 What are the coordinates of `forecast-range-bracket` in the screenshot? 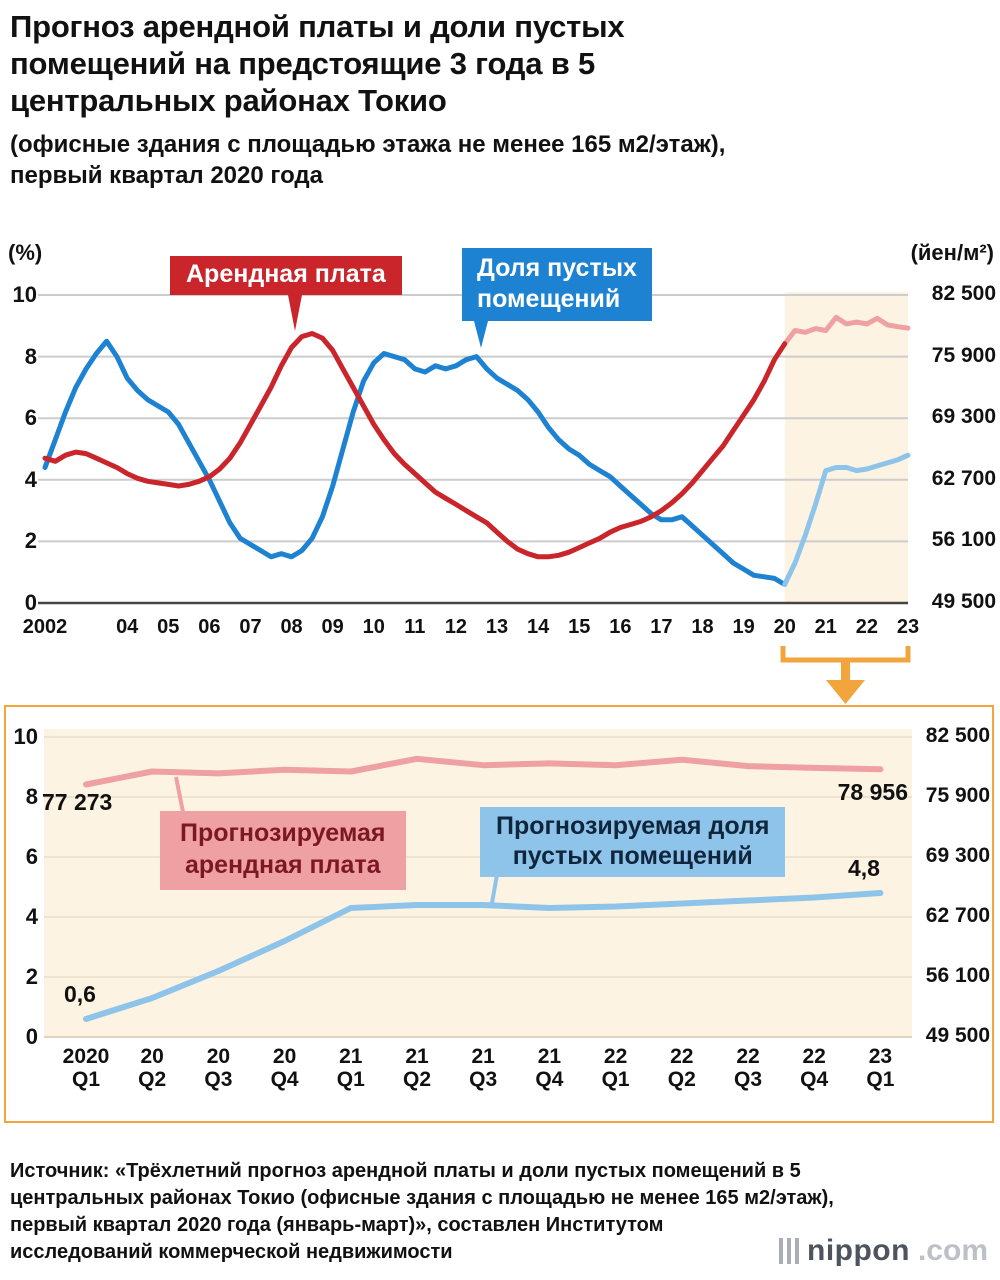 It's located at (845, 675).